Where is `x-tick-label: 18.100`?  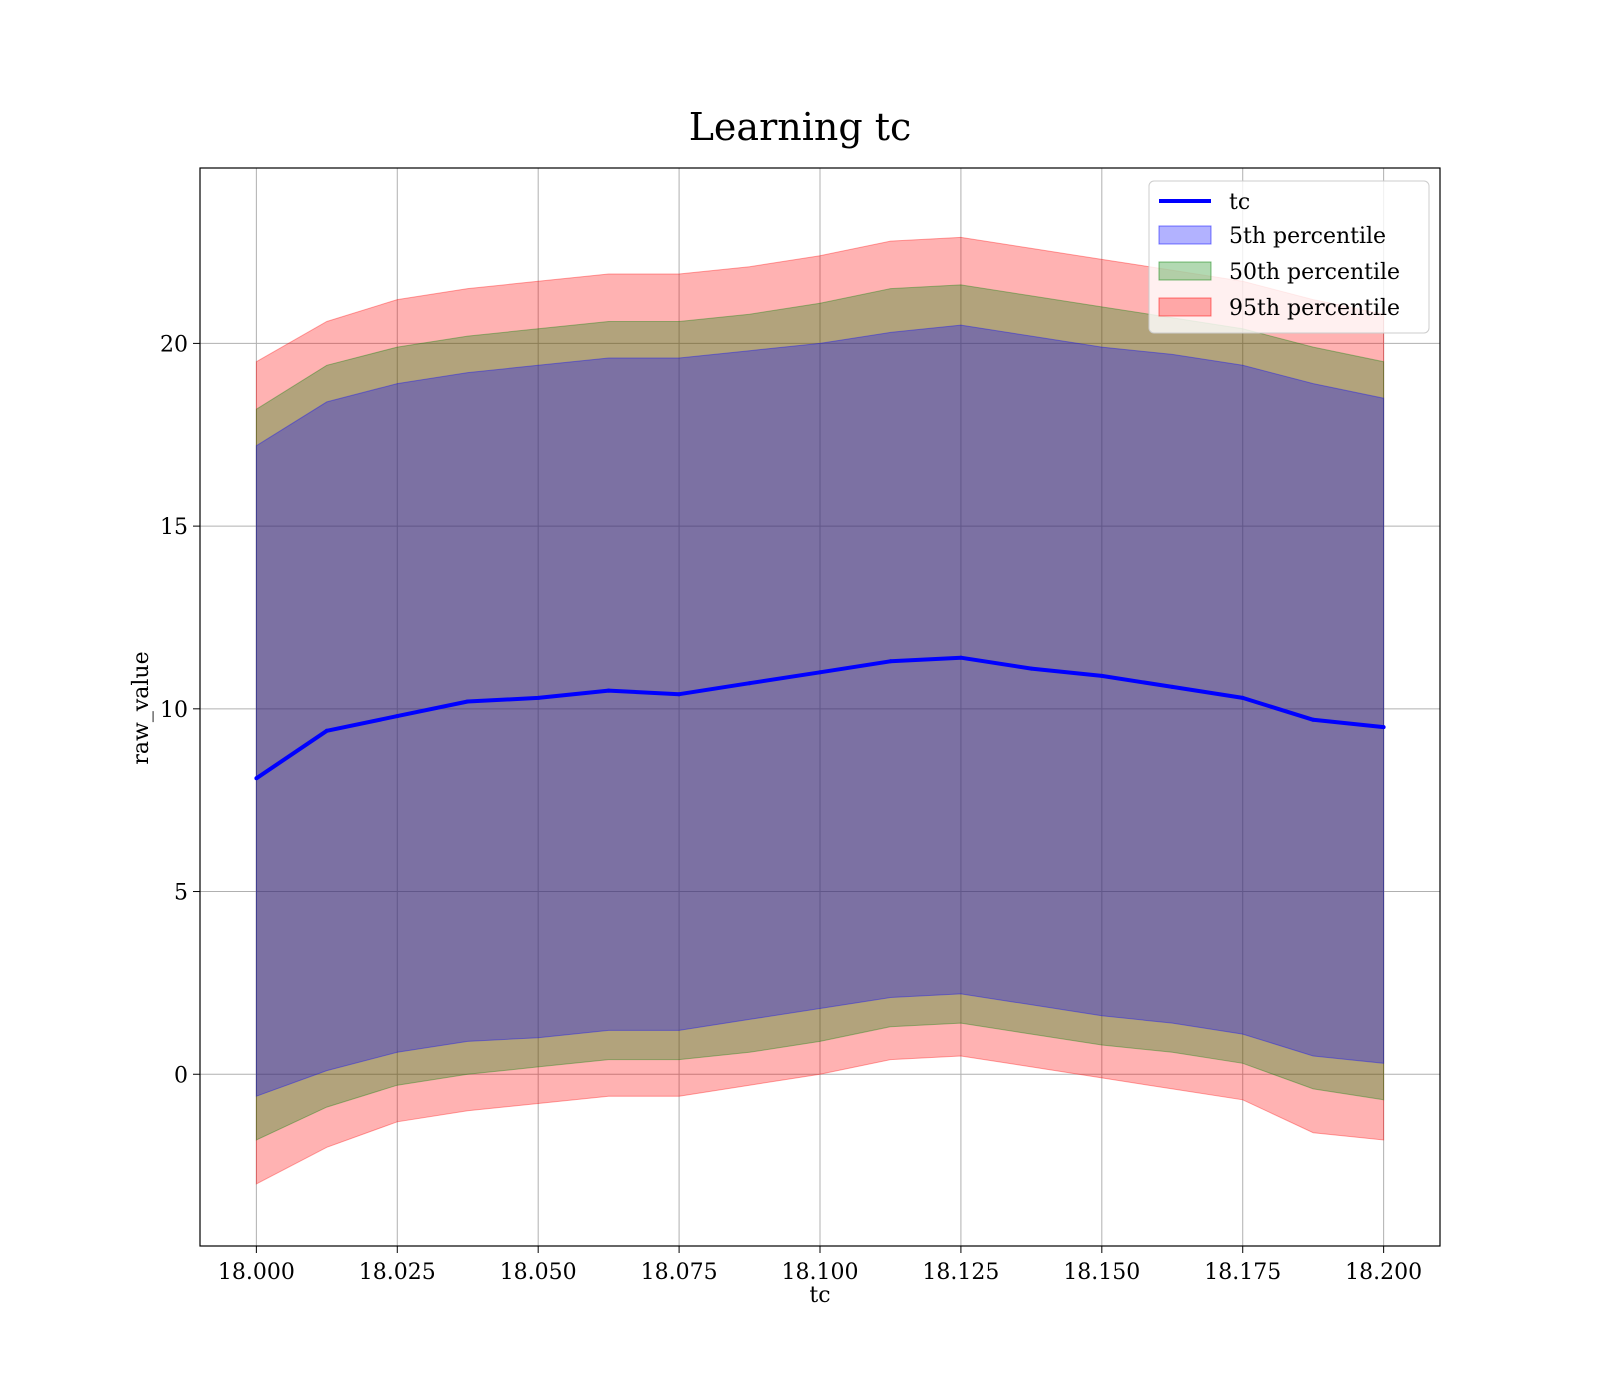 x-tick-label: 18.100 is located at coordinates (820, 1272).